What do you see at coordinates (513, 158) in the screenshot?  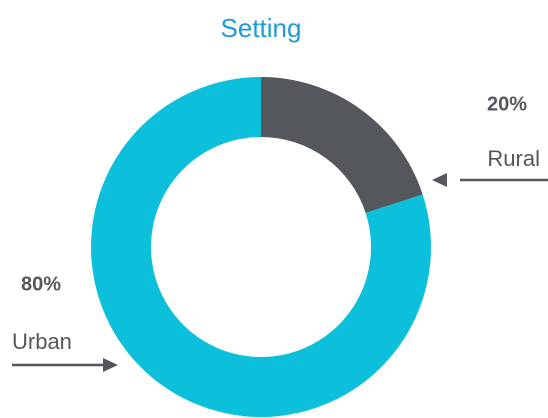 I see `category-label: Rural` at bounding box center [513, 158].